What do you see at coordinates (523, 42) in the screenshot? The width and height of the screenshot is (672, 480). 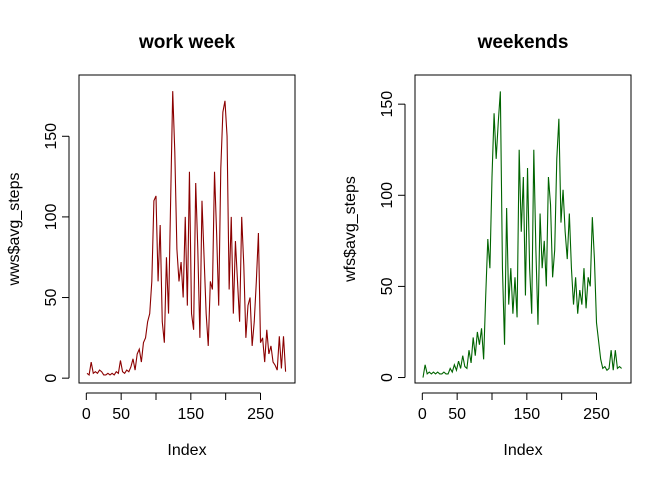 I see `chart-title: weekends` at bounding box center [523, 42].